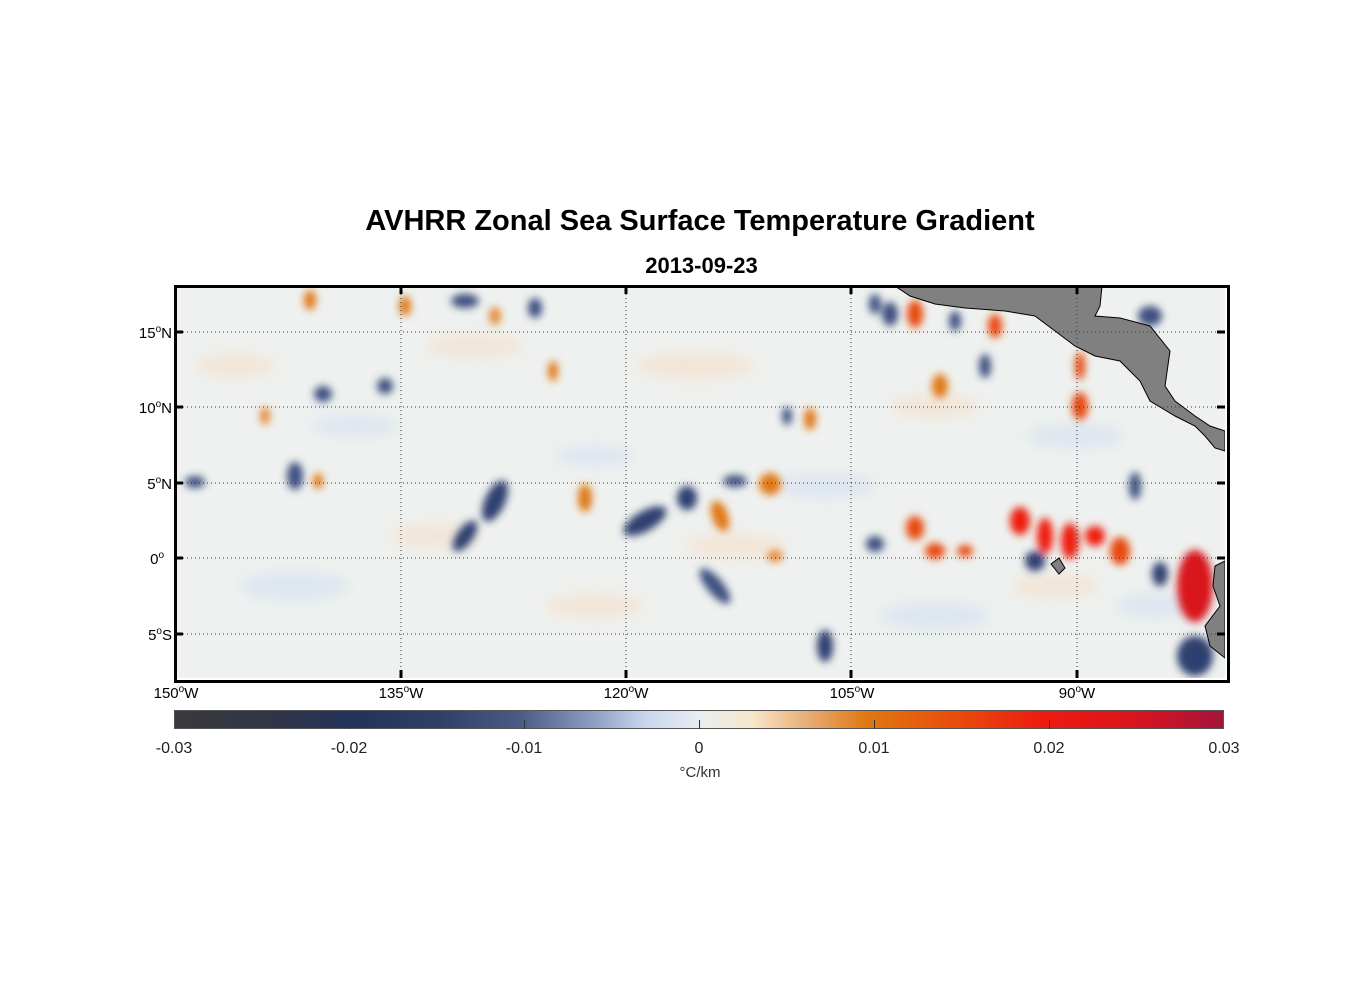 Image resolution: width=1356 pixels, height=1000 pixels. I want to click on central-america-land, so click(1059, 369).